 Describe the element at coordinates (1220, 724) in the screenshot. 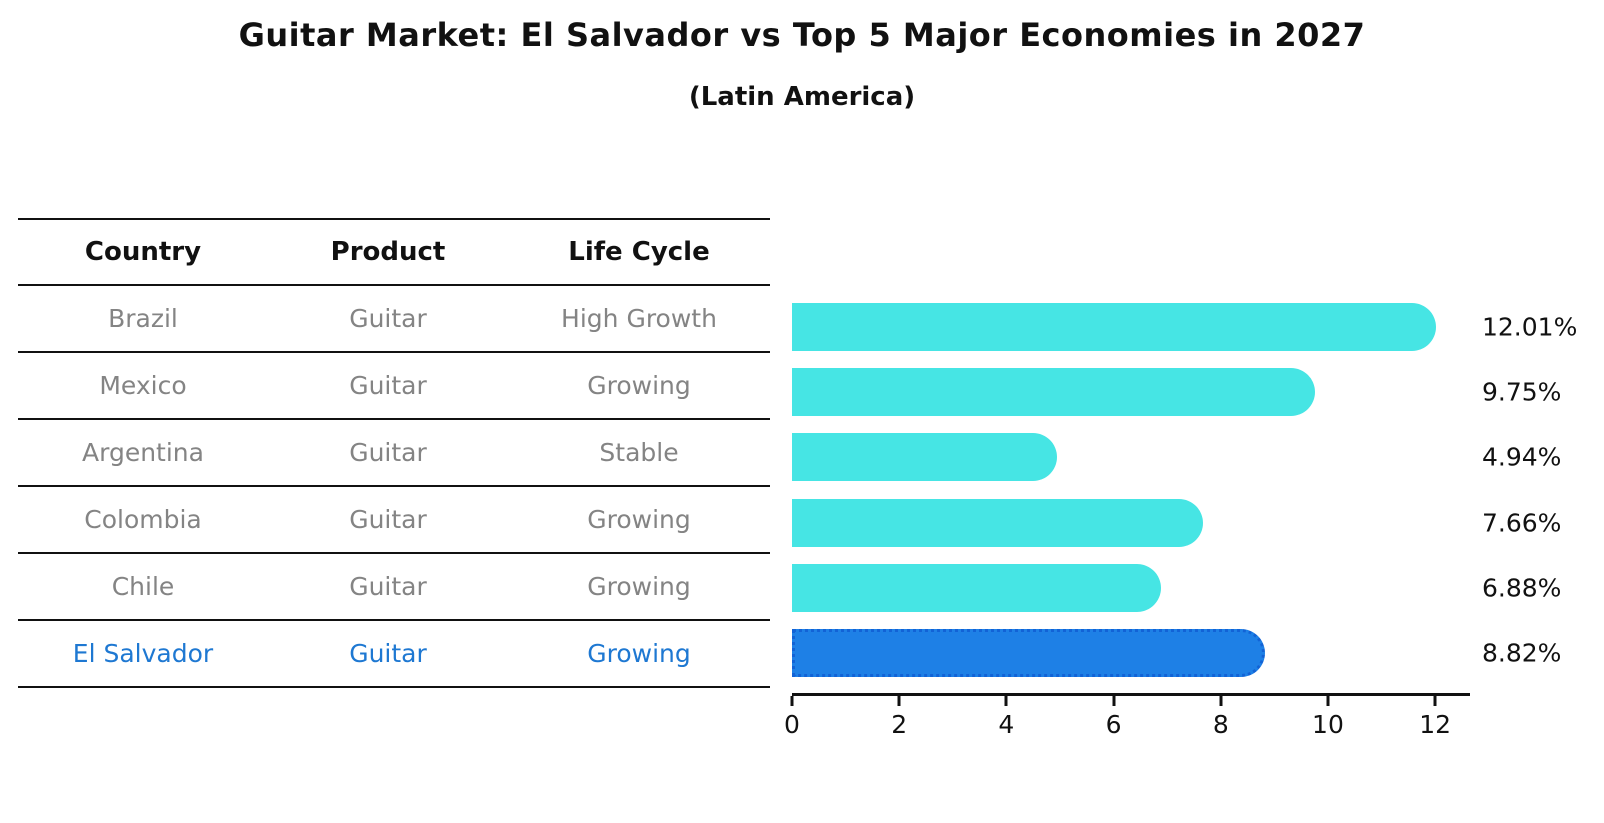

I see `x-tick-label-8: 8` at that location.